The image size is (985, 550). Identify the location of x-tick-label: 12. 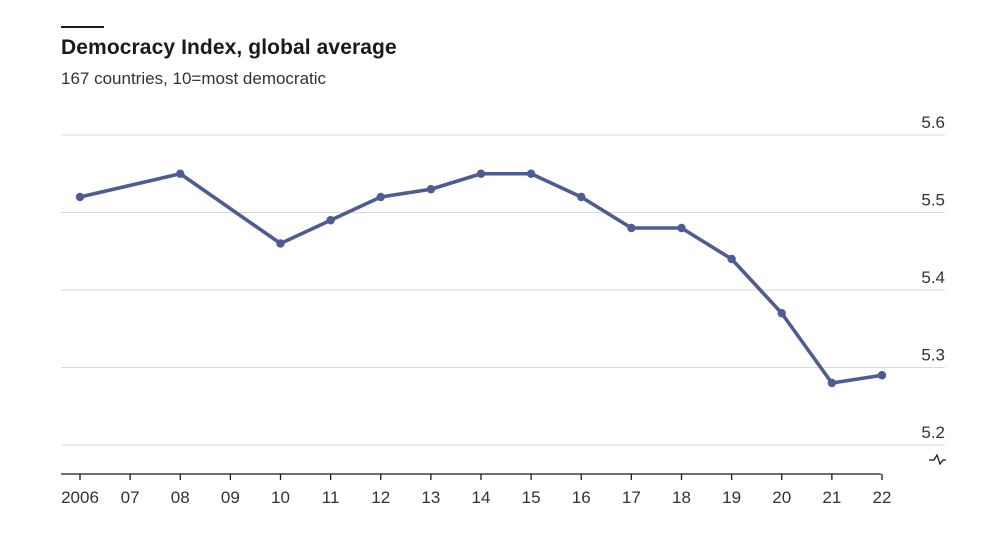
(380, 497).